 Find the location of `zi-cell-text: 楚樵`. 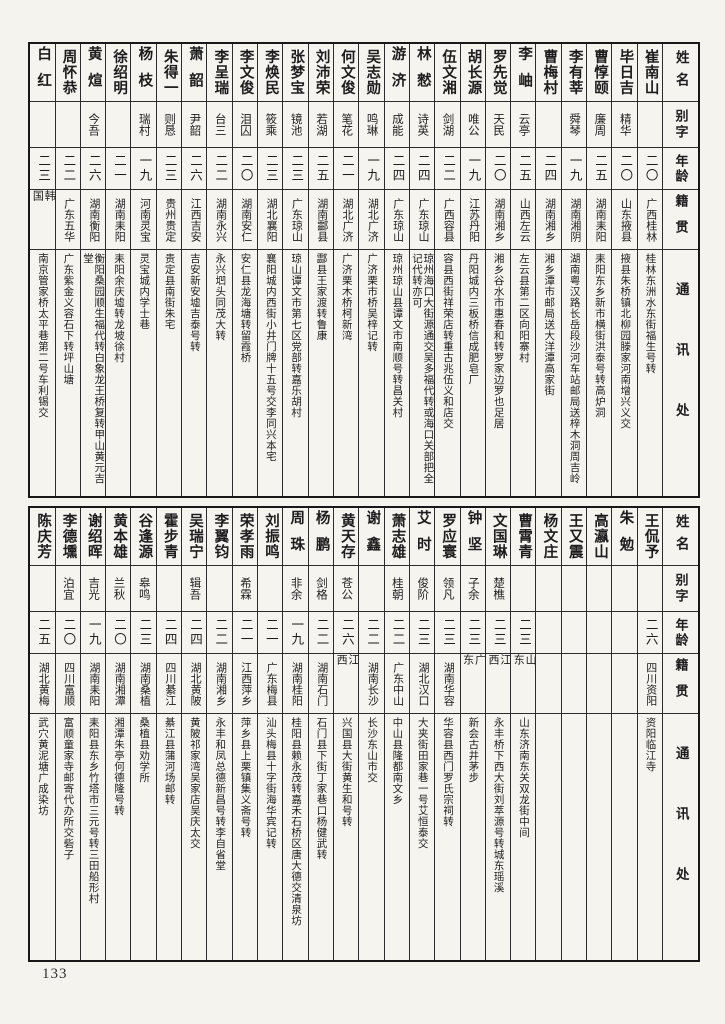

zi-cell-text: 楚樵 is located at coordinates (498, 588).